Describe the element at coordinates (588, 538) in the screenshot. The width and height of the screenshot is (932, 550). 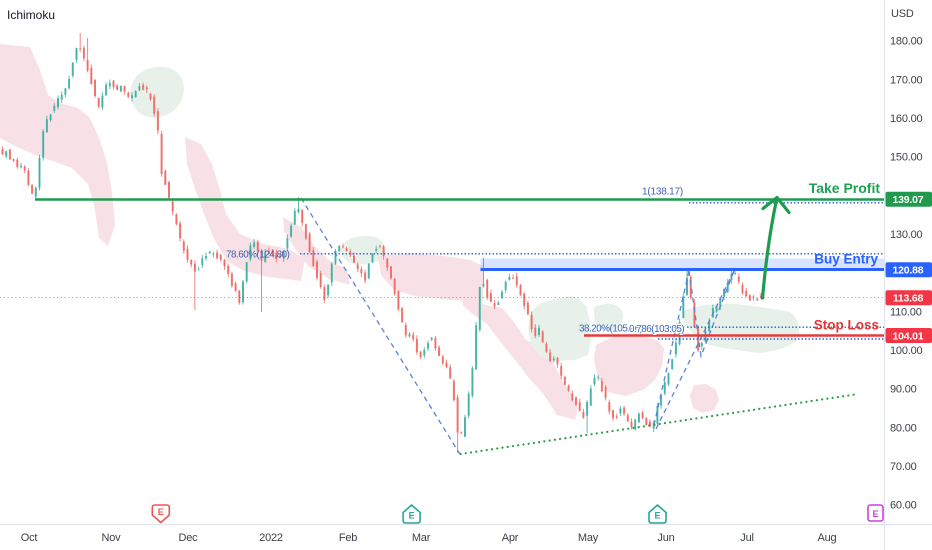
I see `svg-text: May` at that location.